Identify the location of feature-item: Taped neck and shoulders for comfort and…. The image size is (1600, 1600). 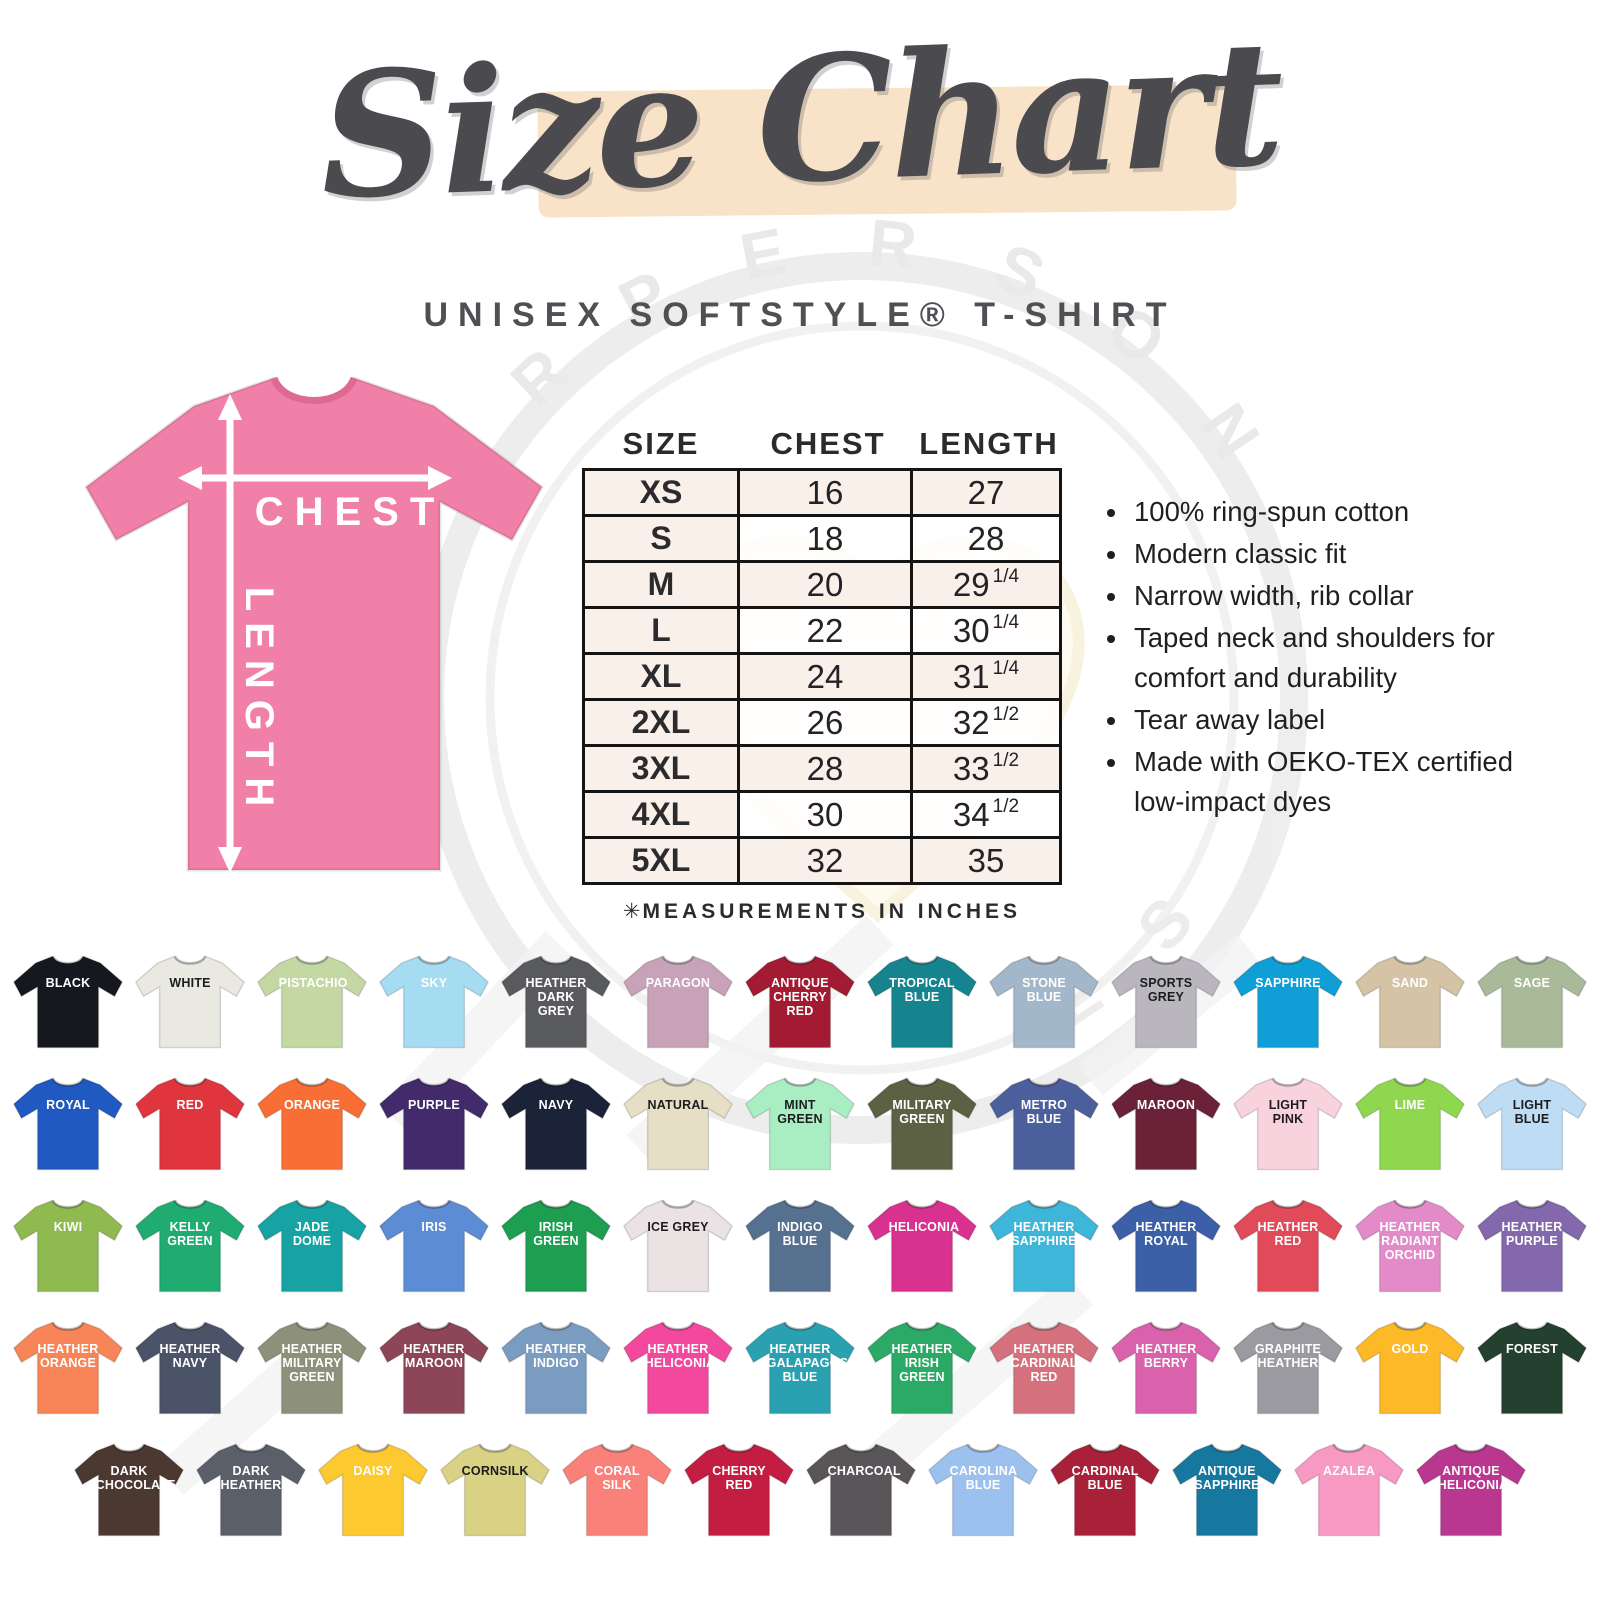
(1345, 658).